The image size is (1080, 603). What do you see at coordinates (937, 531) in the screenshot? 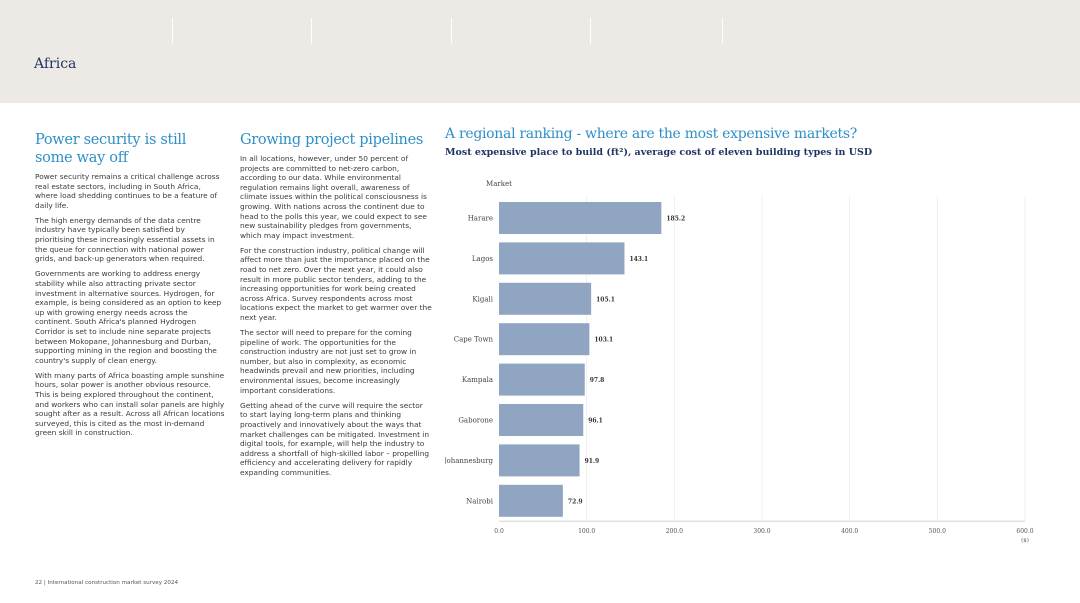
I see `x-tick-label: 500.0` at bounding box center [937, 531].